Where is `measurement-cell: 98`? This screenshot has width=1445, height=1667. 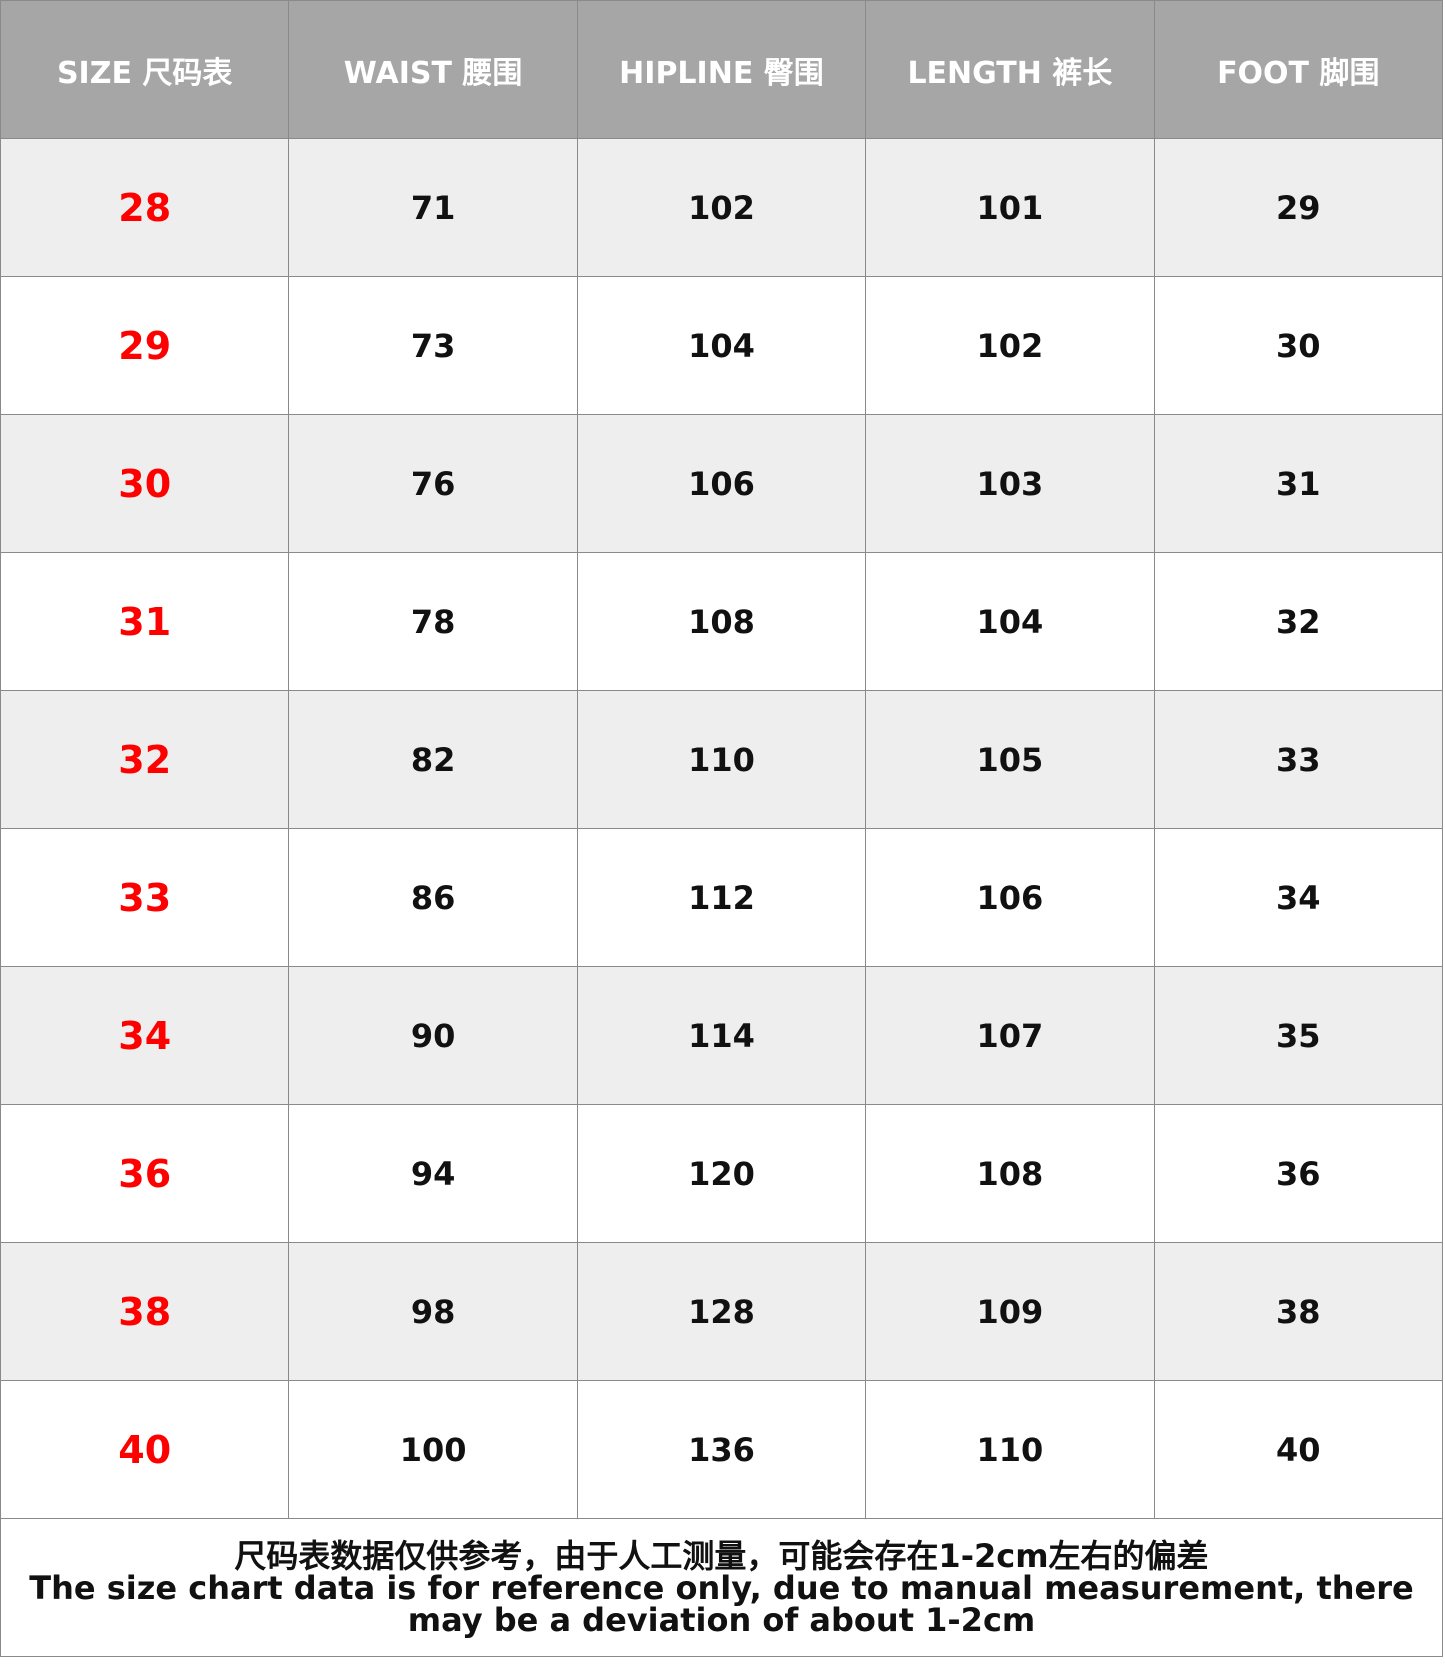 measurement-cell: 98 is located at coordinates (433, 1311).